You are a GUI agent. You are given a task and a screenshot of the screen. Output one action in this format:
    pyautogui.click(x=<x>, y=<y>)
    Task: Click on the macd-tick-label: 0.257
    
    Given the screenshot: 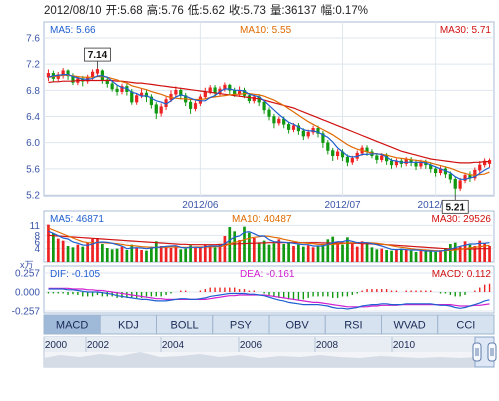 What is the action you would take?
    pyautogui.click(x=27, y=274)
    